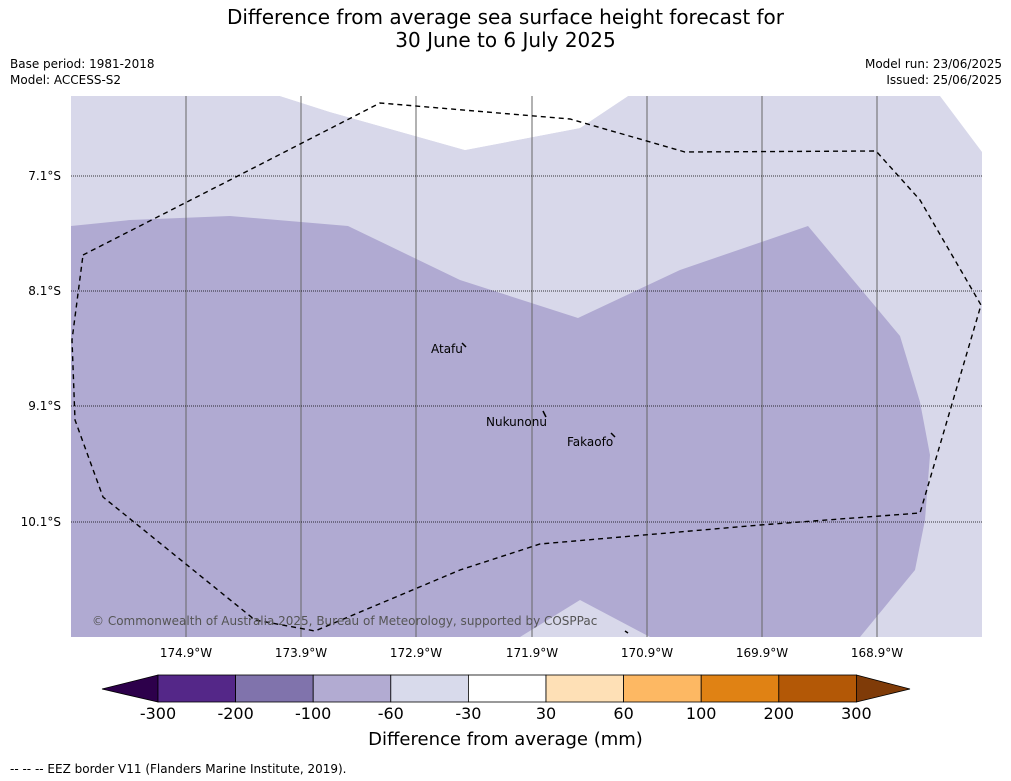 The image size is (1011, 781). I want to click on lat-label: 10.1°S, so click(40, 522).